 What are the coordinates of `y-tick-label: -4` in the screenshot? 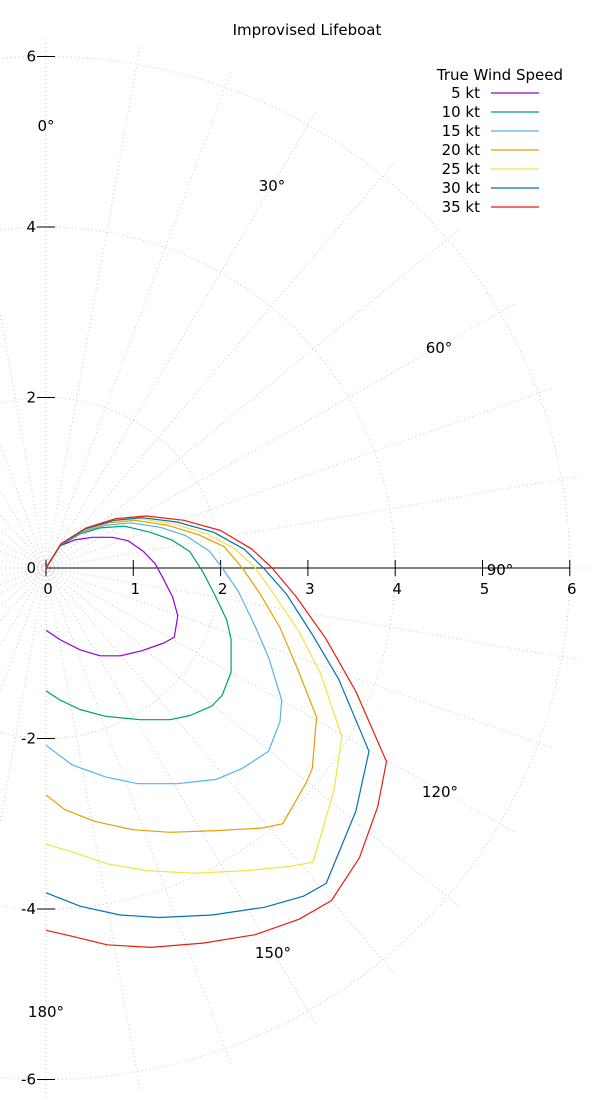 It's located at (28, 909).